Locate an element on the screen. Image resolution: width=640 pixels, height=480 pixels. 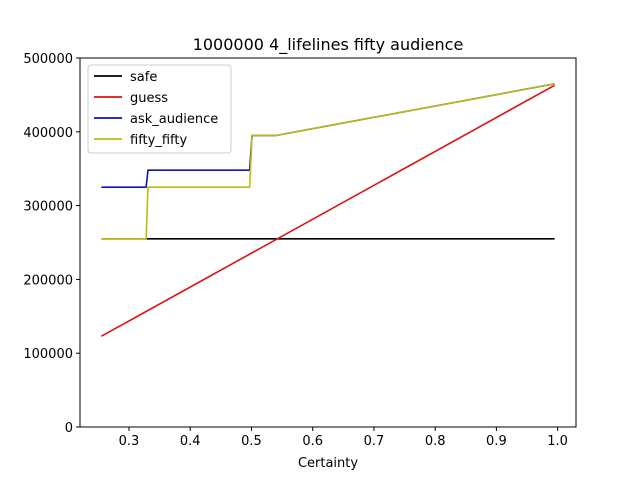
y-tick-label: 300000 is located at coordinates (48, 207).